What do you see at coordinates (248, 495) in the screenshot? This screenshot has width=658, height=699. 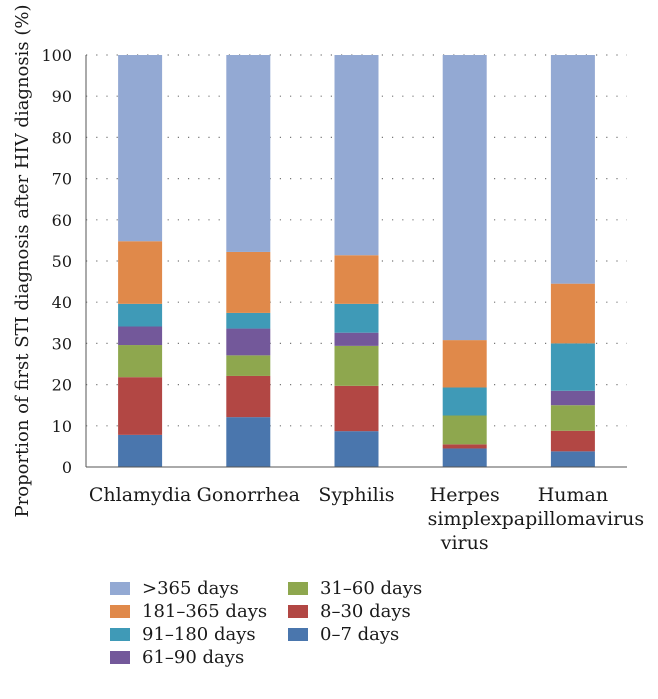 I see `x-tick-label: Gonorrhea` at bounding box center [248, 495].